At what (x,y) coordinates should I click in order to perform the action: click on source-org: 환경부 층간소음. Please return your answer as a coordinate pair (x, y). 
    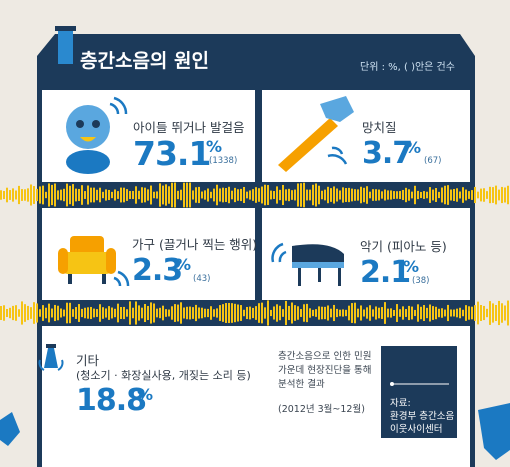
    Looking at the image, I should click on (422, 416).